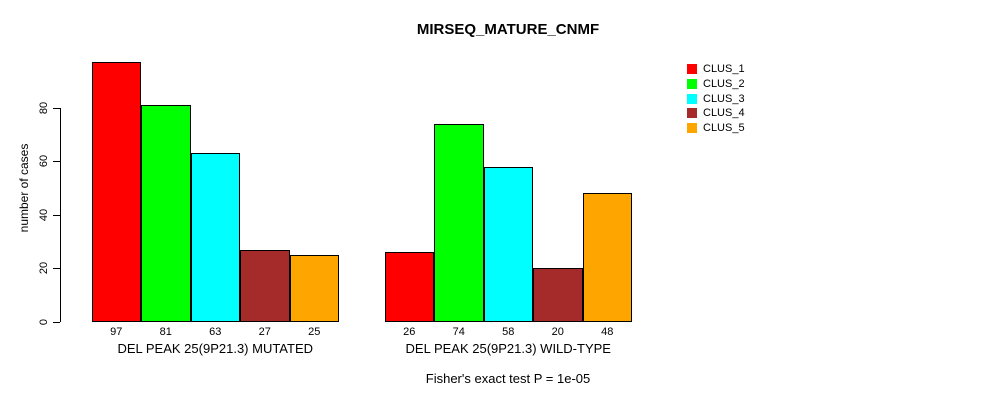  What do you see at coordinates (724, 69) in the screenshot?
I see `legend-label: CLUS_1` at bounding box center [724, 69].